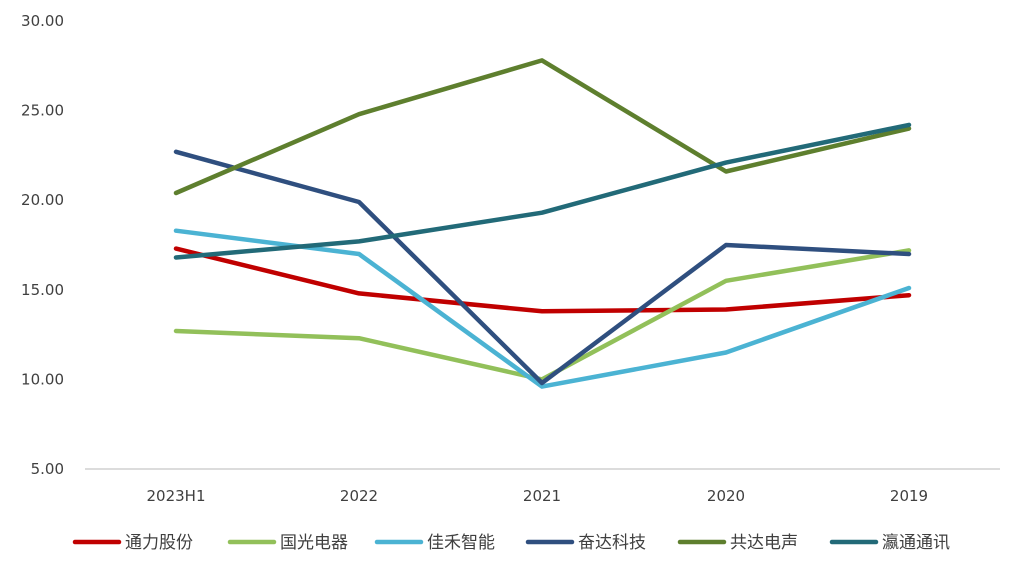 Image resolution: width=1024 pixels, height=578 pixels. What do you see at coordinates (726, 496) in the screenshot?
I see `x-tick-label: 2020` at bounding box center [726, 496].